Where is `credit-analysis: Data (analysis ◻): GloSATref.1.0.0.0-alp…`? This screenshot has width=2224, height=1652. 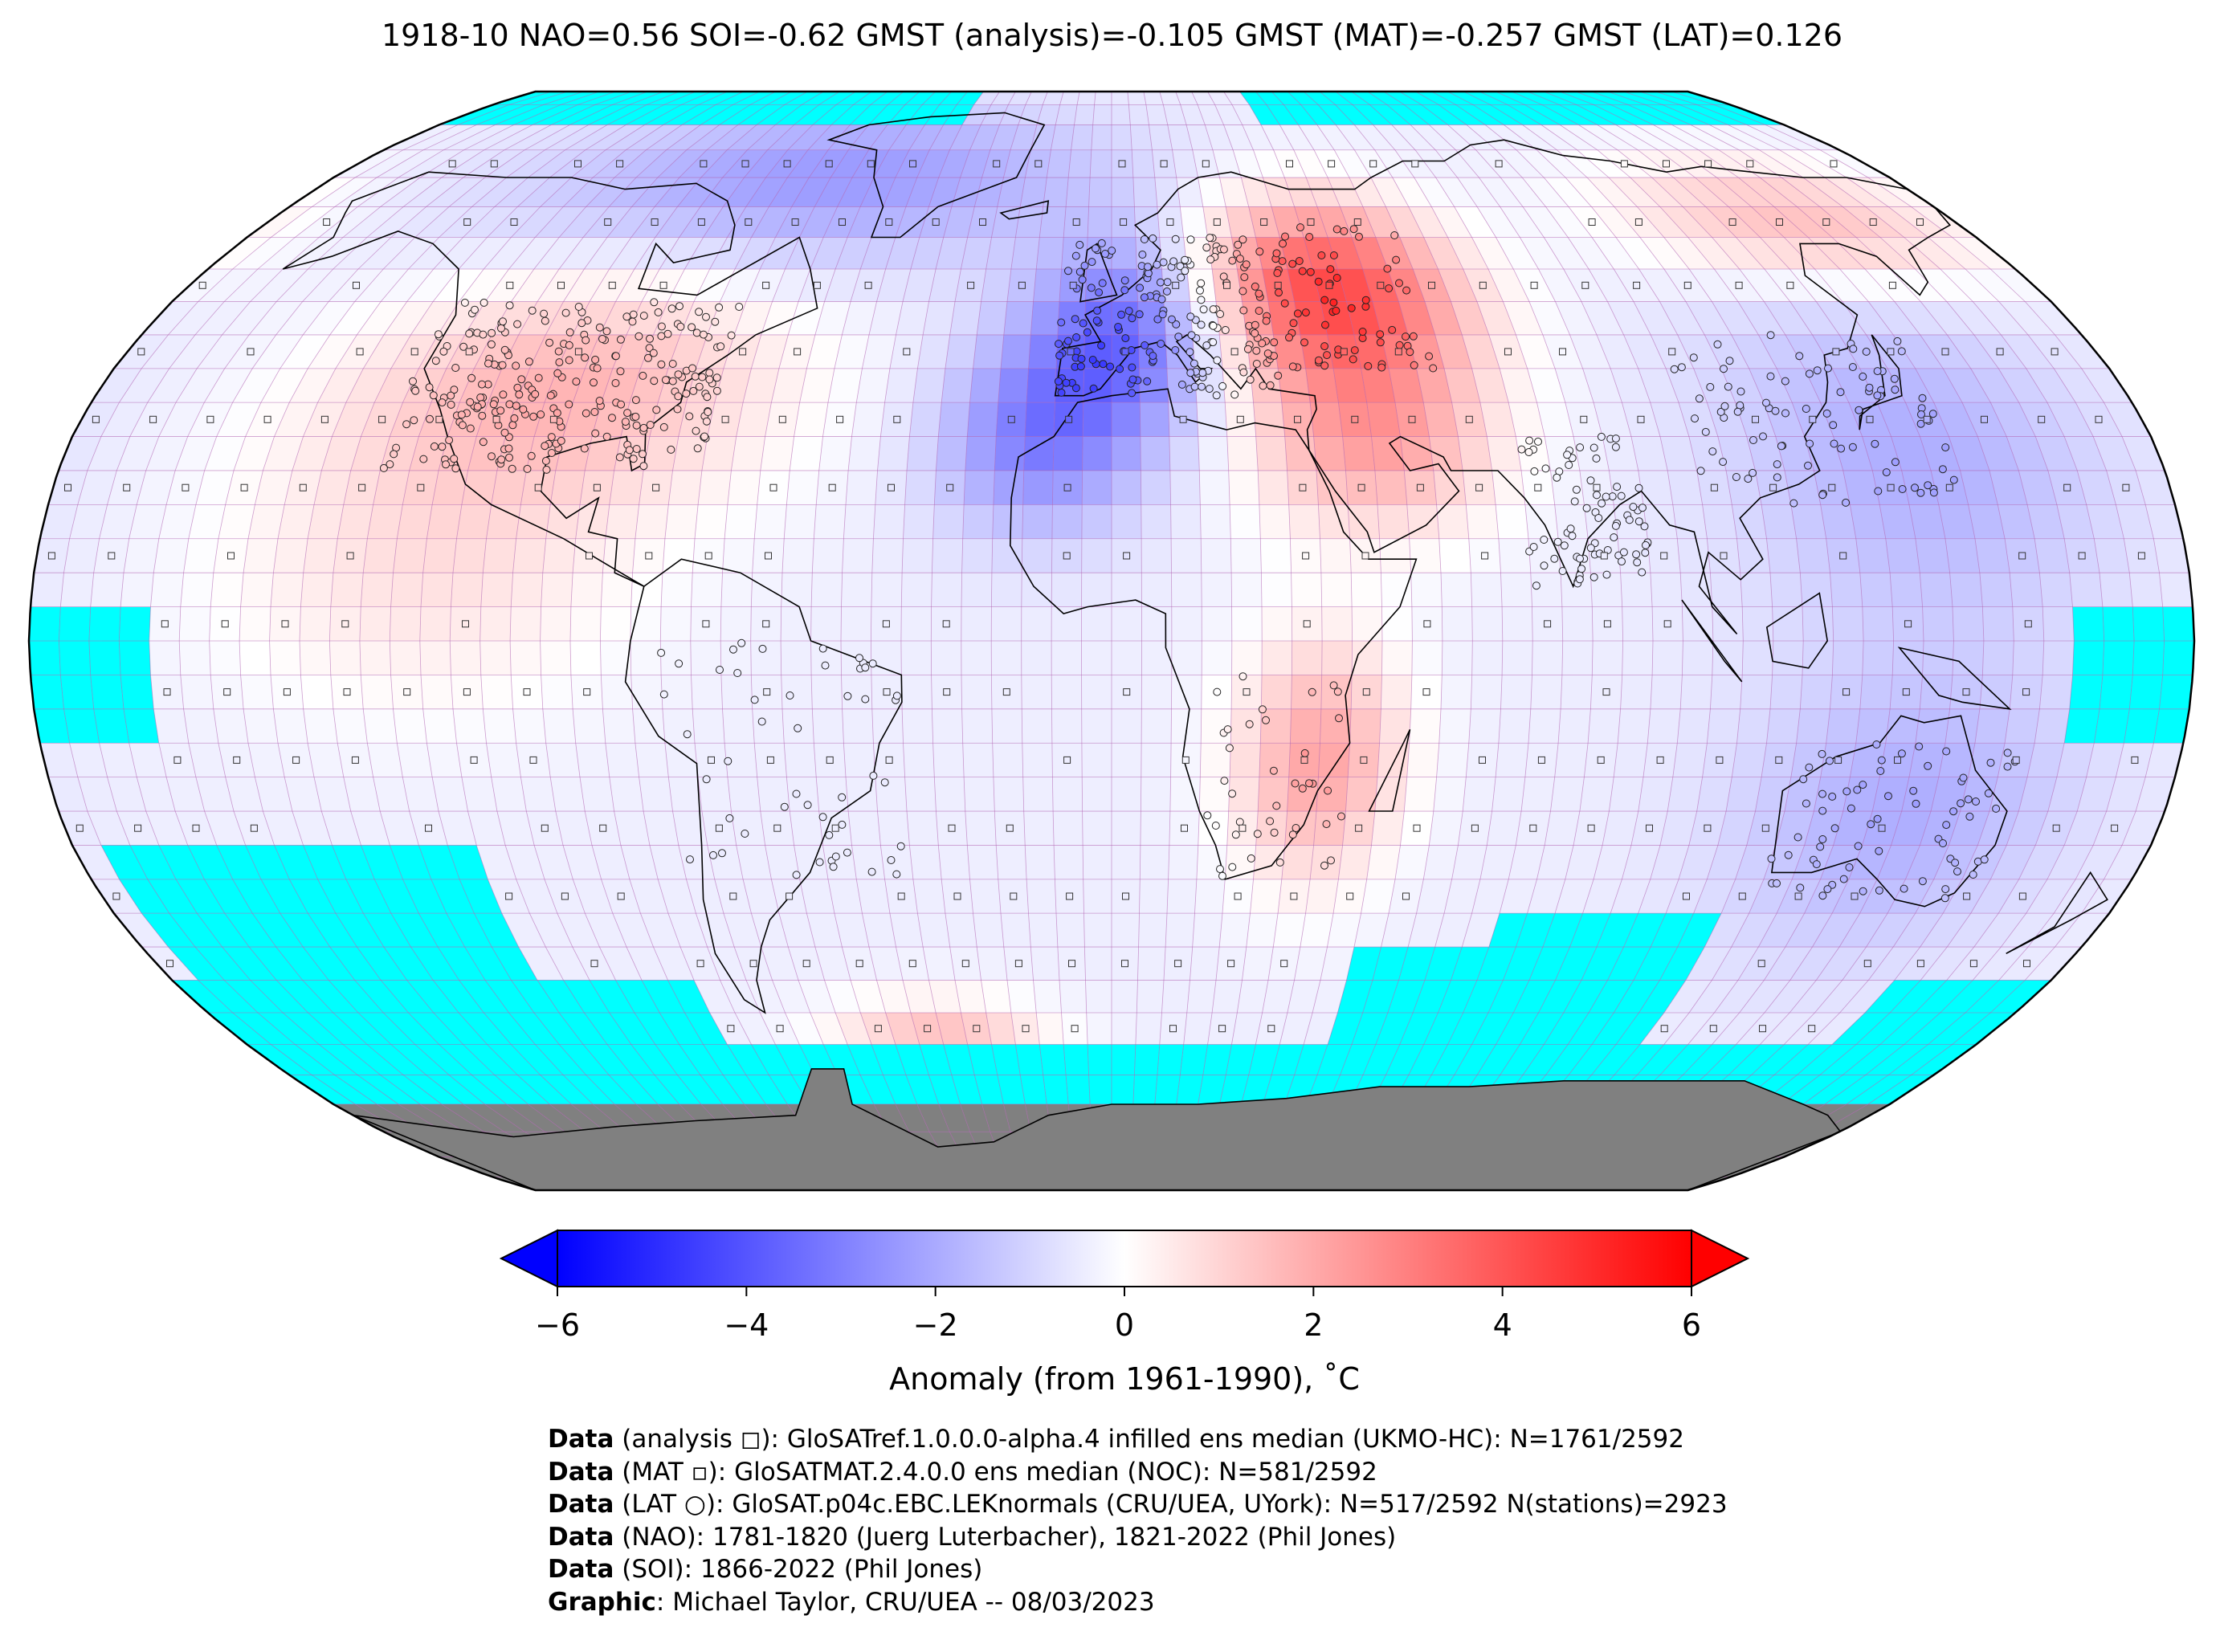 credit-analysis: Data (analysis ◻): GloSATref.1.0.0.0-alp… is located at coordinates (1116, 1439).